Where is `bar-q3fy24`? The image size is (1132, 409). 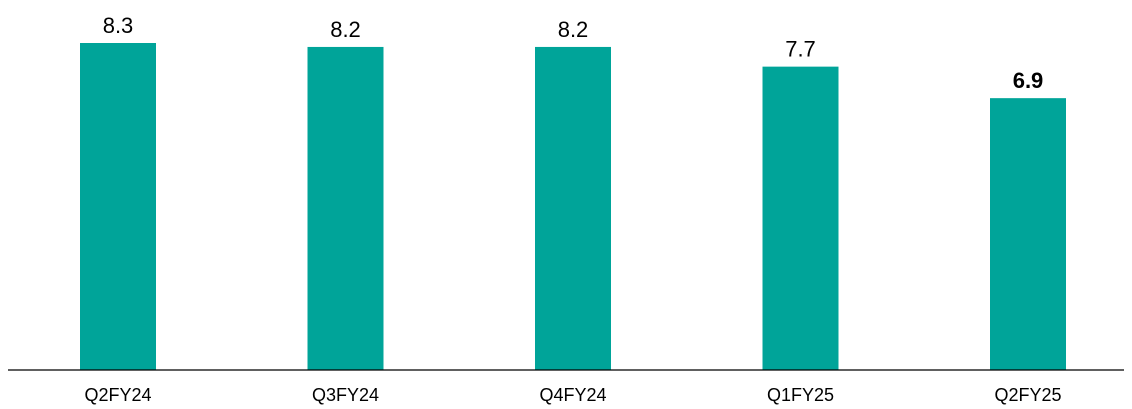 bar-q3fy24 is located at coordinates (345, 208).